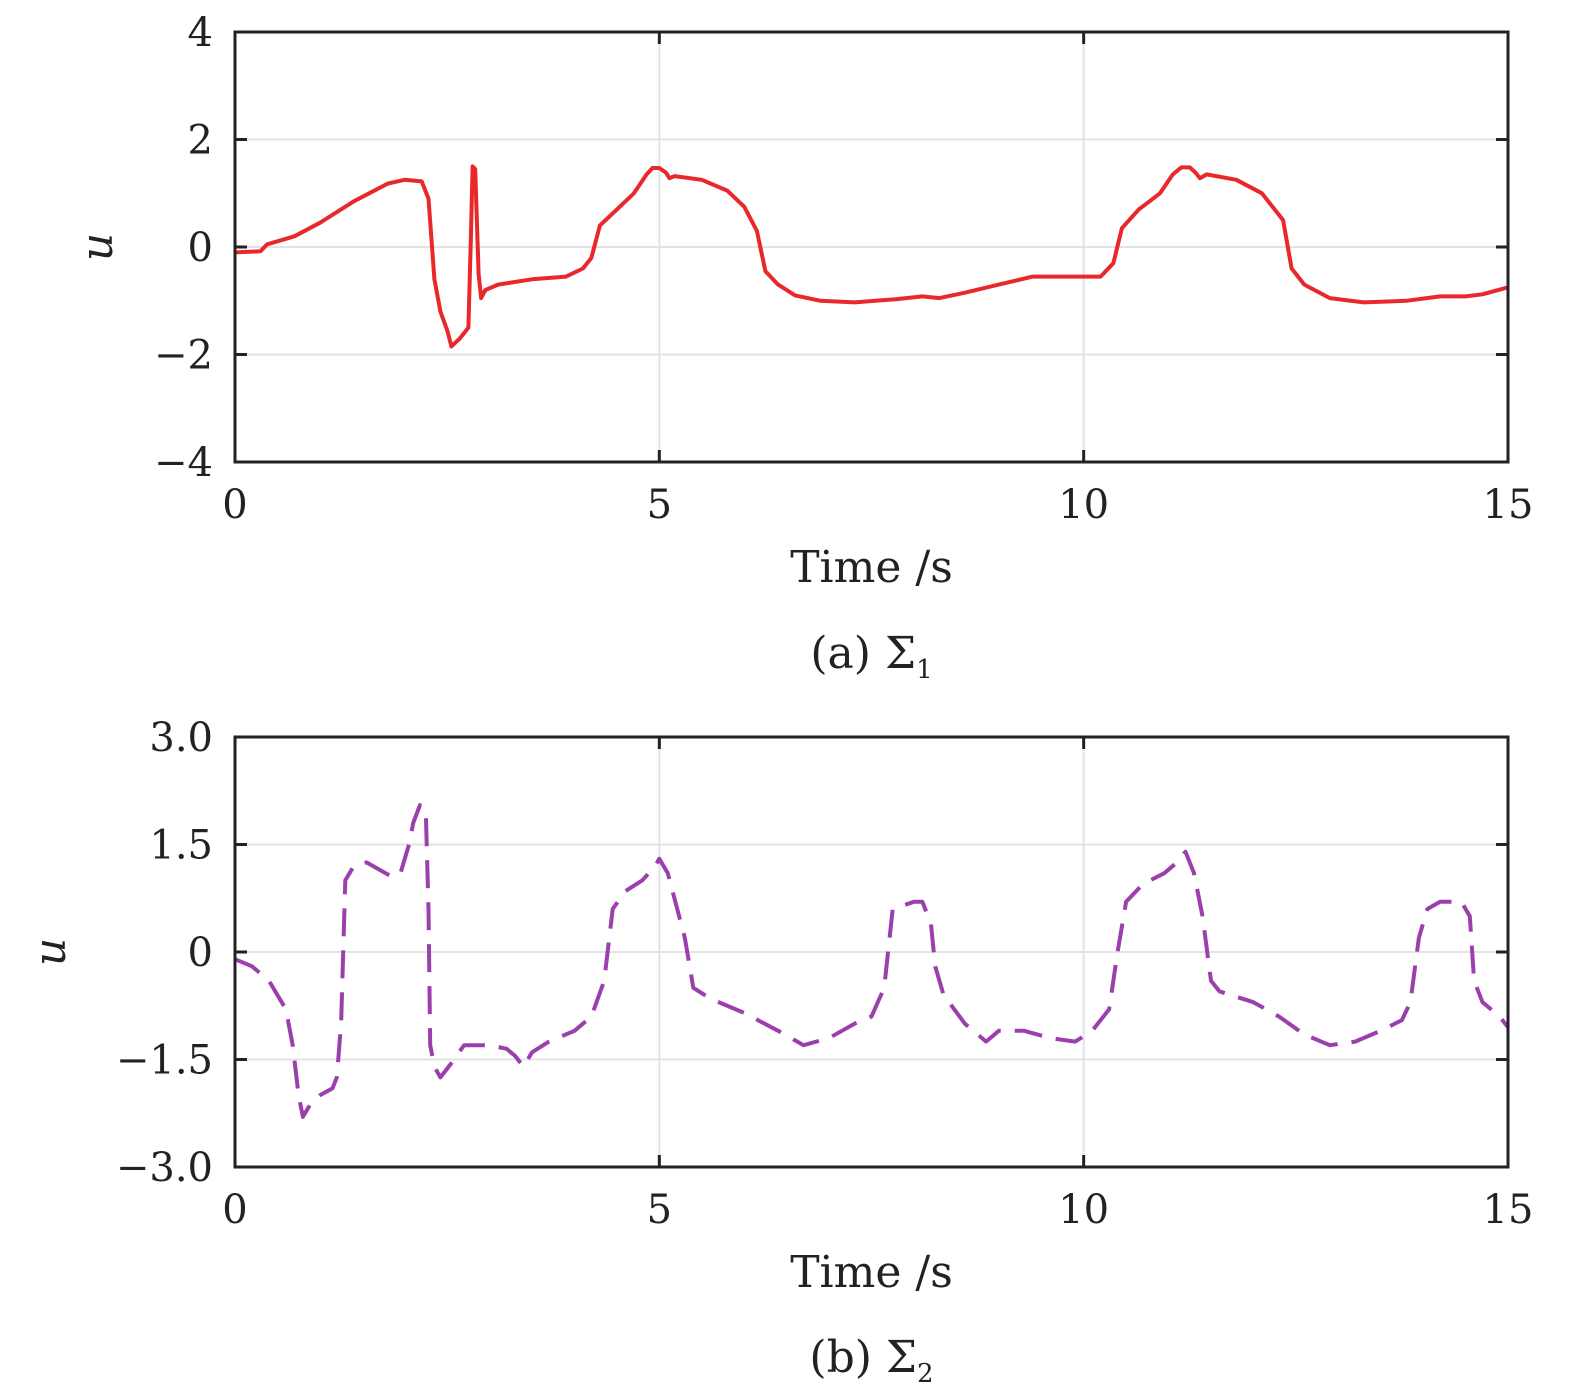 The height and width of the screenshot is (1399, 1575). Describe the element at coordinates (164, 1061) in the screenshot. I see `y-tick-label: −1.5` at that location.